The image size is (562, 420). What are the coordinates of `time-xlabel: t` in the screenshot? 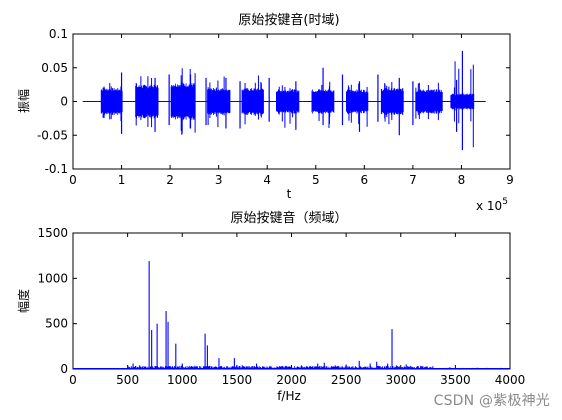 It's located at (289, 194).